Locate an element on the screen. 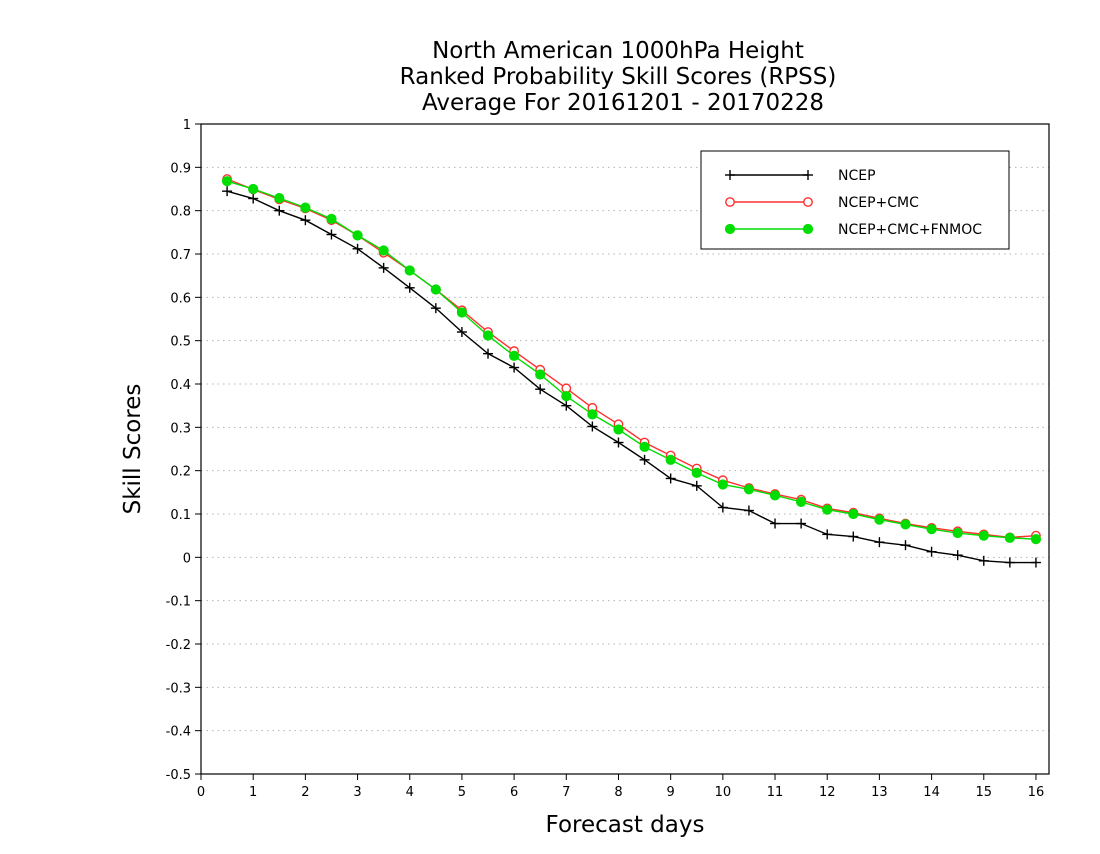  y-tick-label: 0.3 is located at coordinates (180, 428).